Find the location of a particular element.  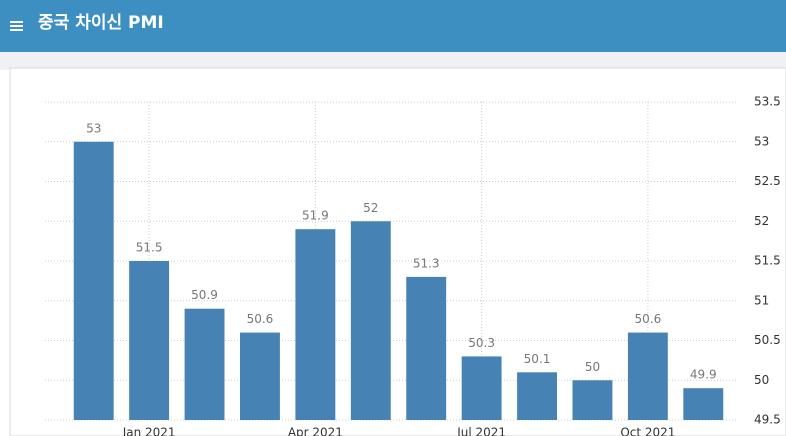

value-label: 49.9 is located at coordinates (703, 375).